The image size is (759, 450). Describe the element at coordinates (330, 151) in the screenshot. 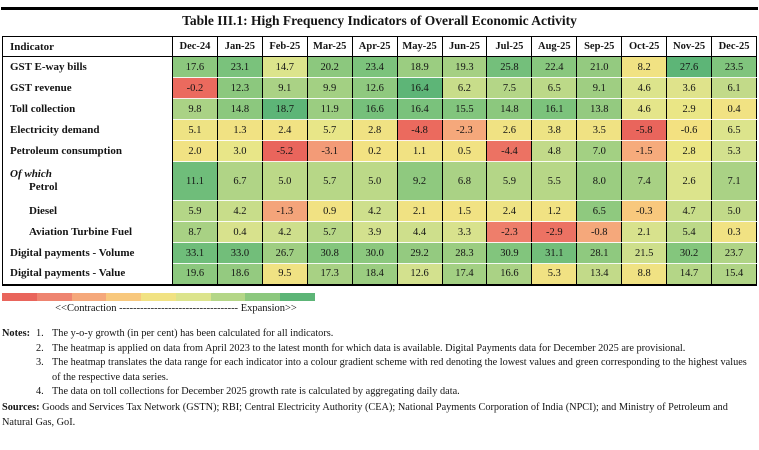

I see `heatmap-cell: -3.1` at that location.